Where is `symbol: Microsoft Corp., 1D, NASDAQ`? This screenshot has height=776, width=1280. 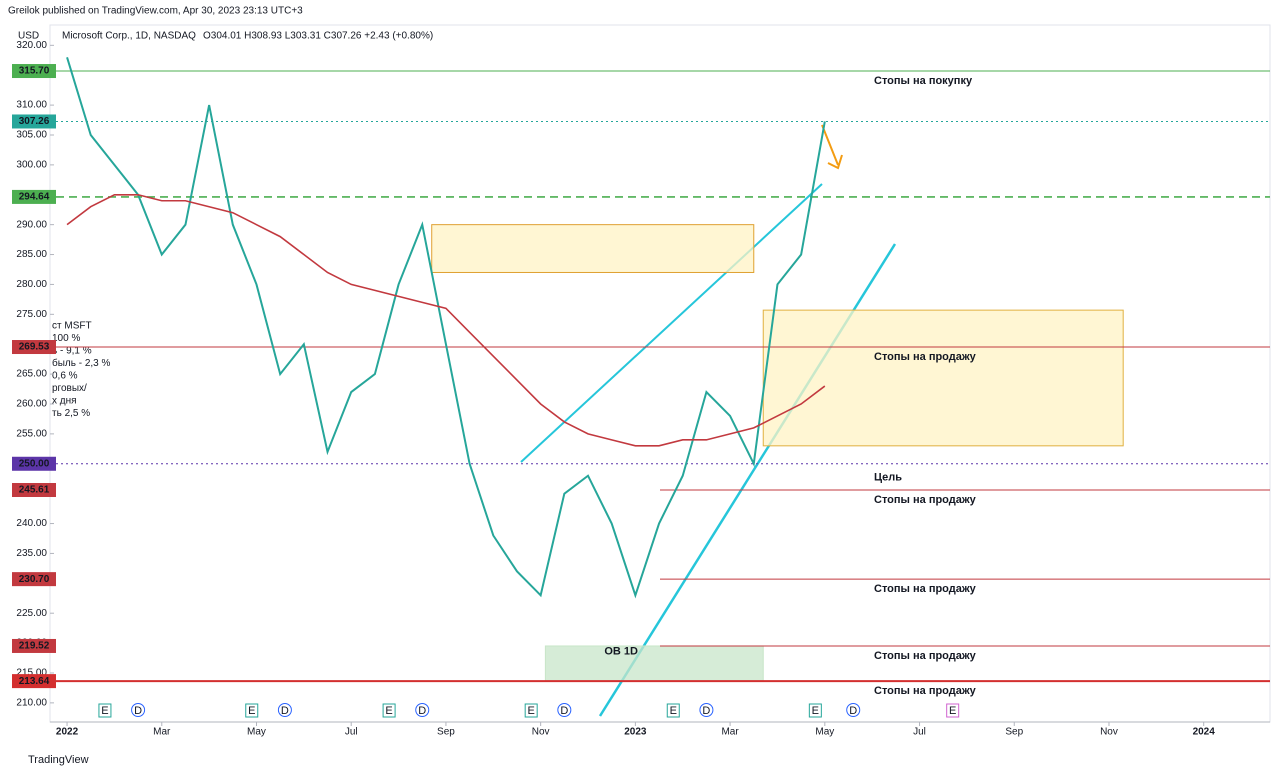
symbol: Microsoft Corp., 1D, NASDAQ is located at coordinates (129, 36).